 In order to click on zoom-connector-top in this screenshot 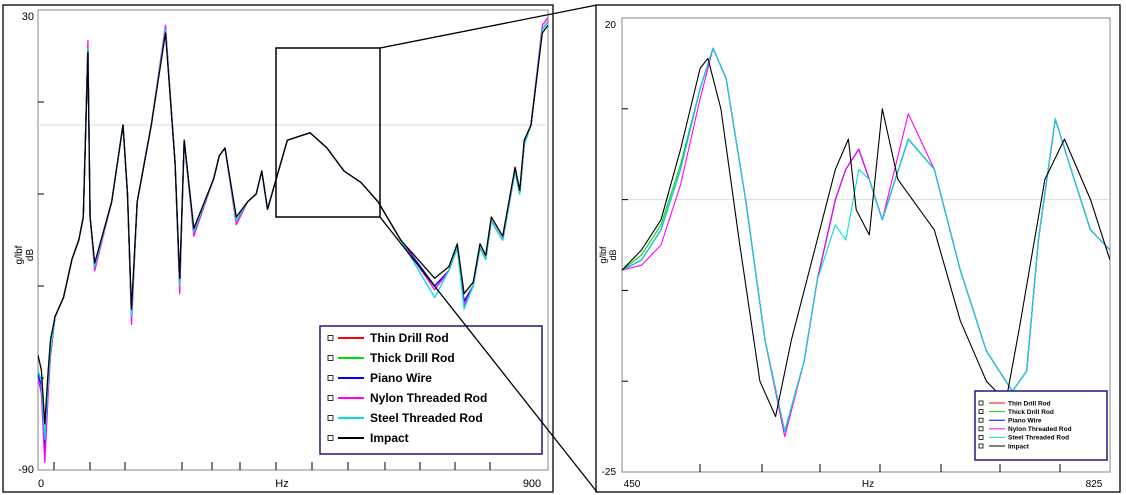, I will do `click(488, 26)`.